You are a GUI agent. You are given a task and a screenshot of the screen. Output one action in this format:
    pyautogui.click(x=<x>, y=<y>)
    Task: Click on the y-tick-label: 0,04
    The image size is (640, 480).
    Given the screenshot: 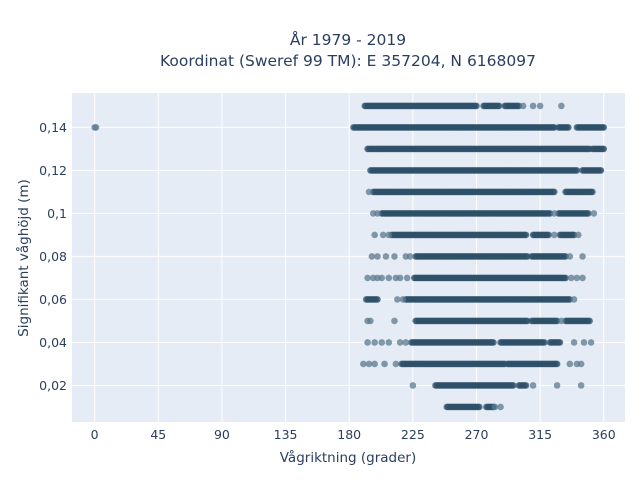 What is the action you would take?
    pyautogui.click(x=53, y=342)
    